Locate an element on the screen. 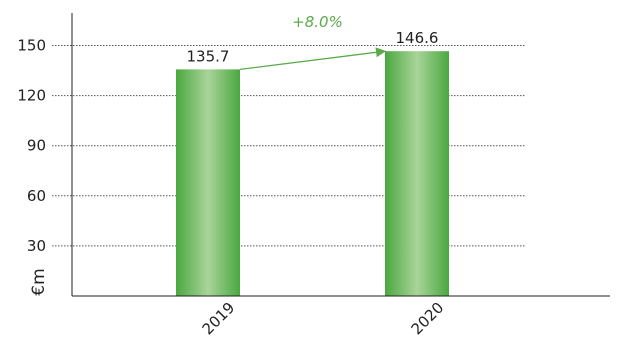 This screenshot has height=361, width=625. y-tick-label-150: 150 is located at coordinates (31, 46).